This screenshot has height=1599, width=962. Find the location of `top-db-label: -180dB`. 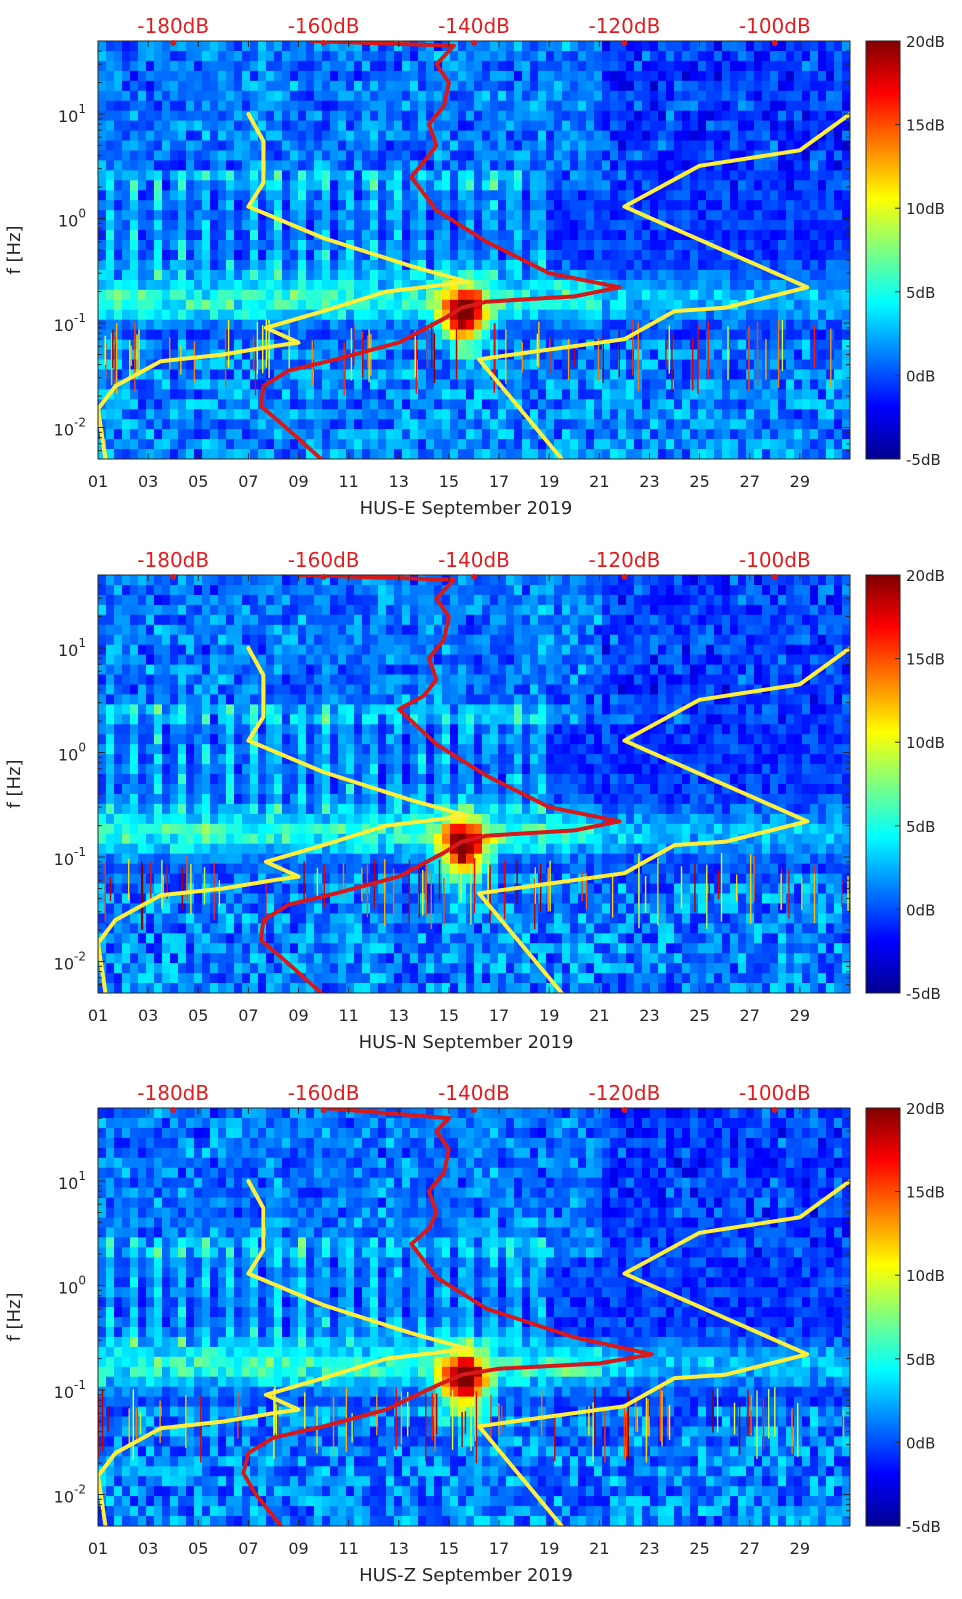

top-db-label: -180dB is located at coordinates (173, 560).